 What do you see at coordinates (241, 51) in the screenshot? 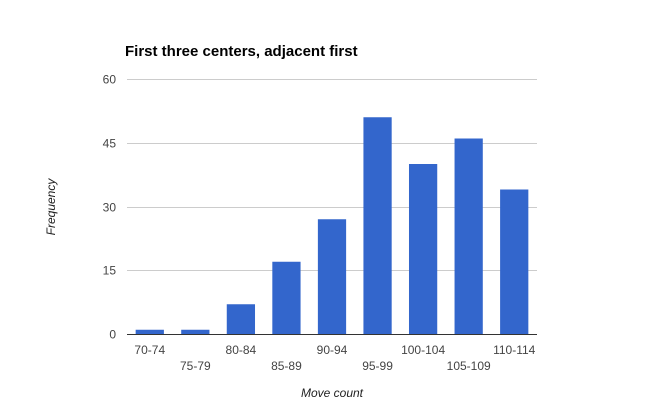
I see `chart-title: First three centers, adjacent first` at bounding box center [241, 51].